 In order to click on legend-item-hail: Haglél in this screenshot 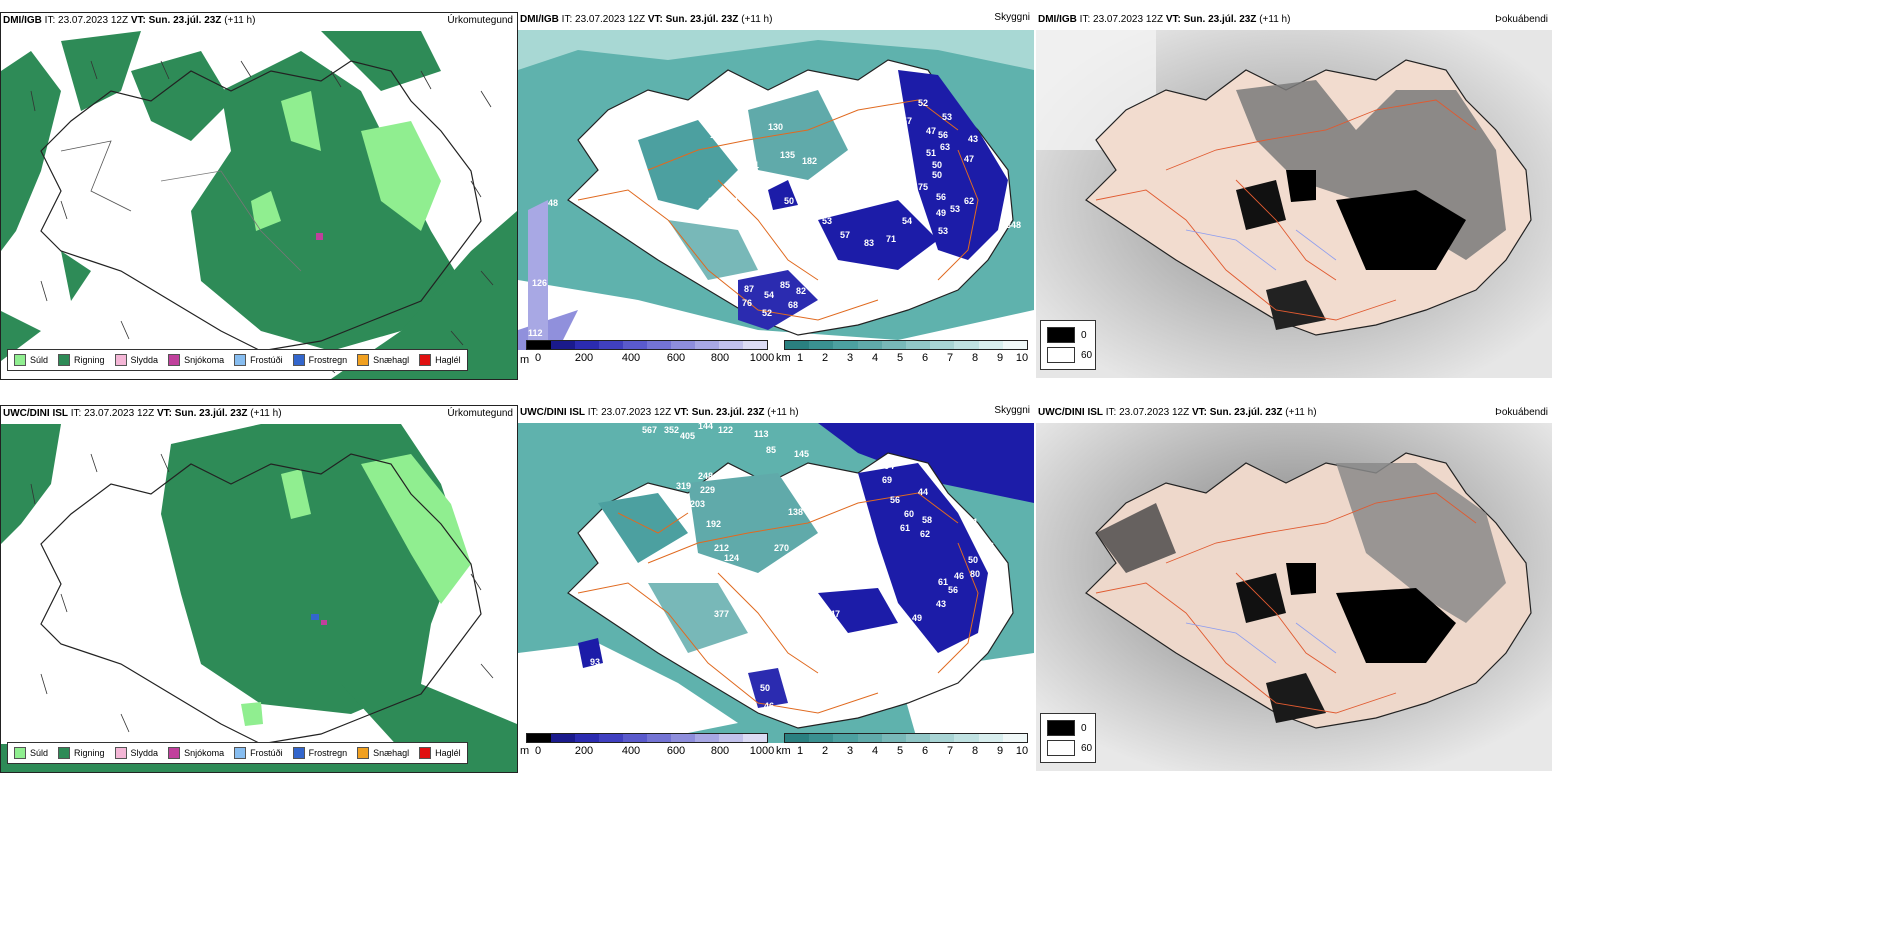, I will do `click(440, 360)`.